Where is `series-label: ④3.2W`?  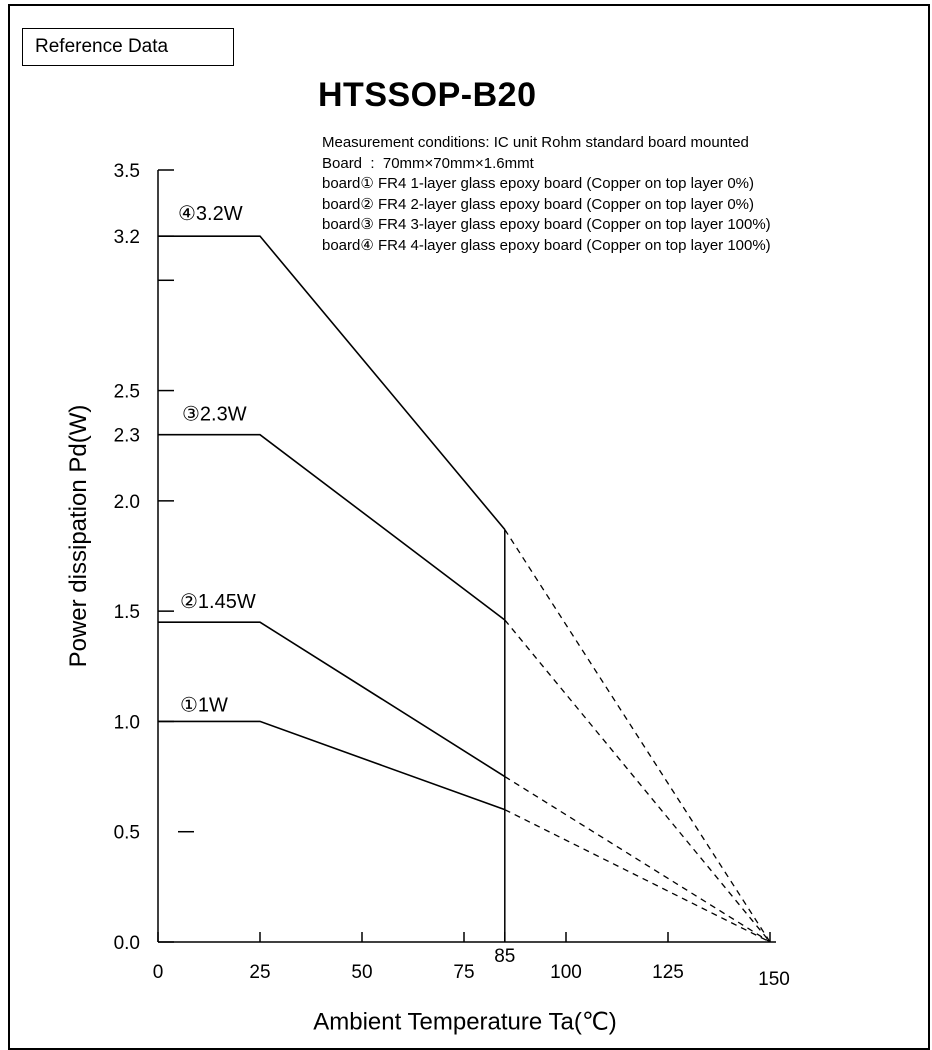 series-label: ④3.2W is located at coordinates (210, 214).